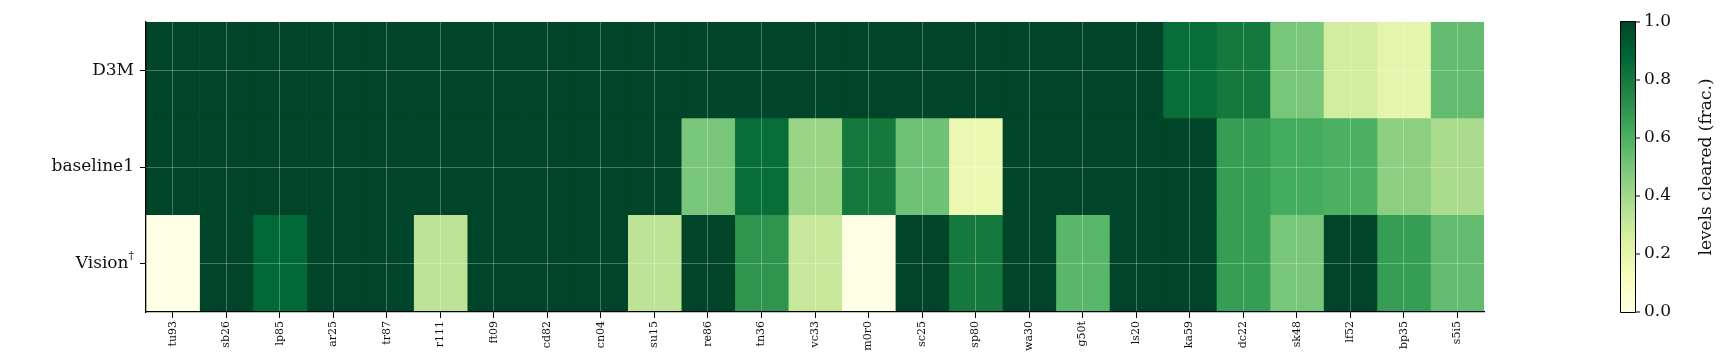 The image size is (1730, 358). Describe the element at coordinates (386, 333) in the screenshot. I see `x-tick-label: tr87` at that location.